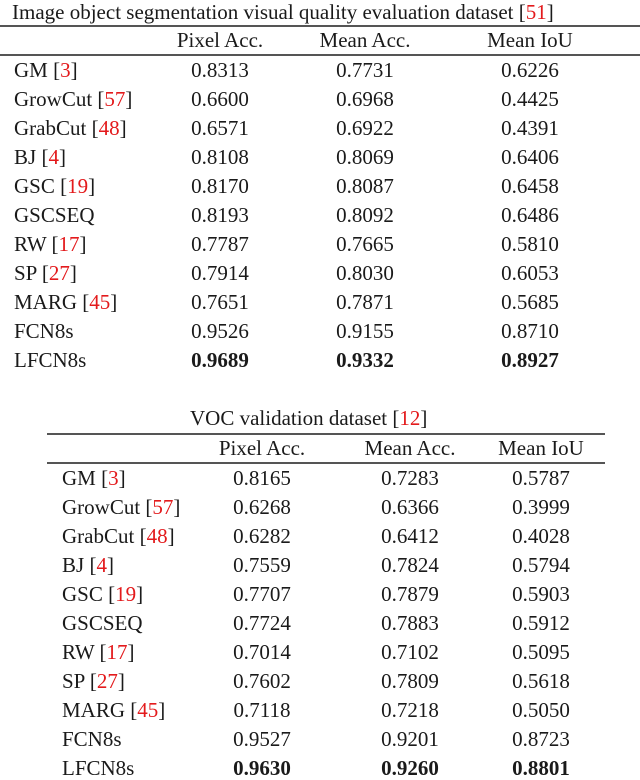 The image size is (640, 780). What do you see at coordinates (410, 478) in the screenshot?
I see `mean-acc-value: 0.7283` at bounding box center [410, 478].